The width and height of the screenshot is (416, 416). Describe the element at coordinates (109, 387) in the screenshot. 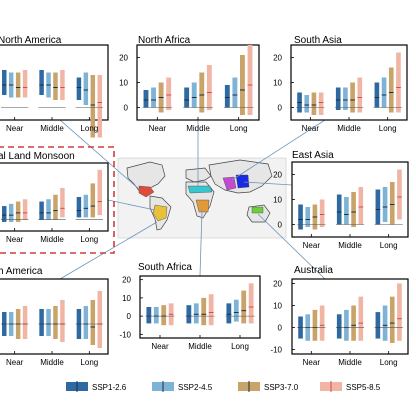

I see `legend-label: SSP1-2.6` at that location.